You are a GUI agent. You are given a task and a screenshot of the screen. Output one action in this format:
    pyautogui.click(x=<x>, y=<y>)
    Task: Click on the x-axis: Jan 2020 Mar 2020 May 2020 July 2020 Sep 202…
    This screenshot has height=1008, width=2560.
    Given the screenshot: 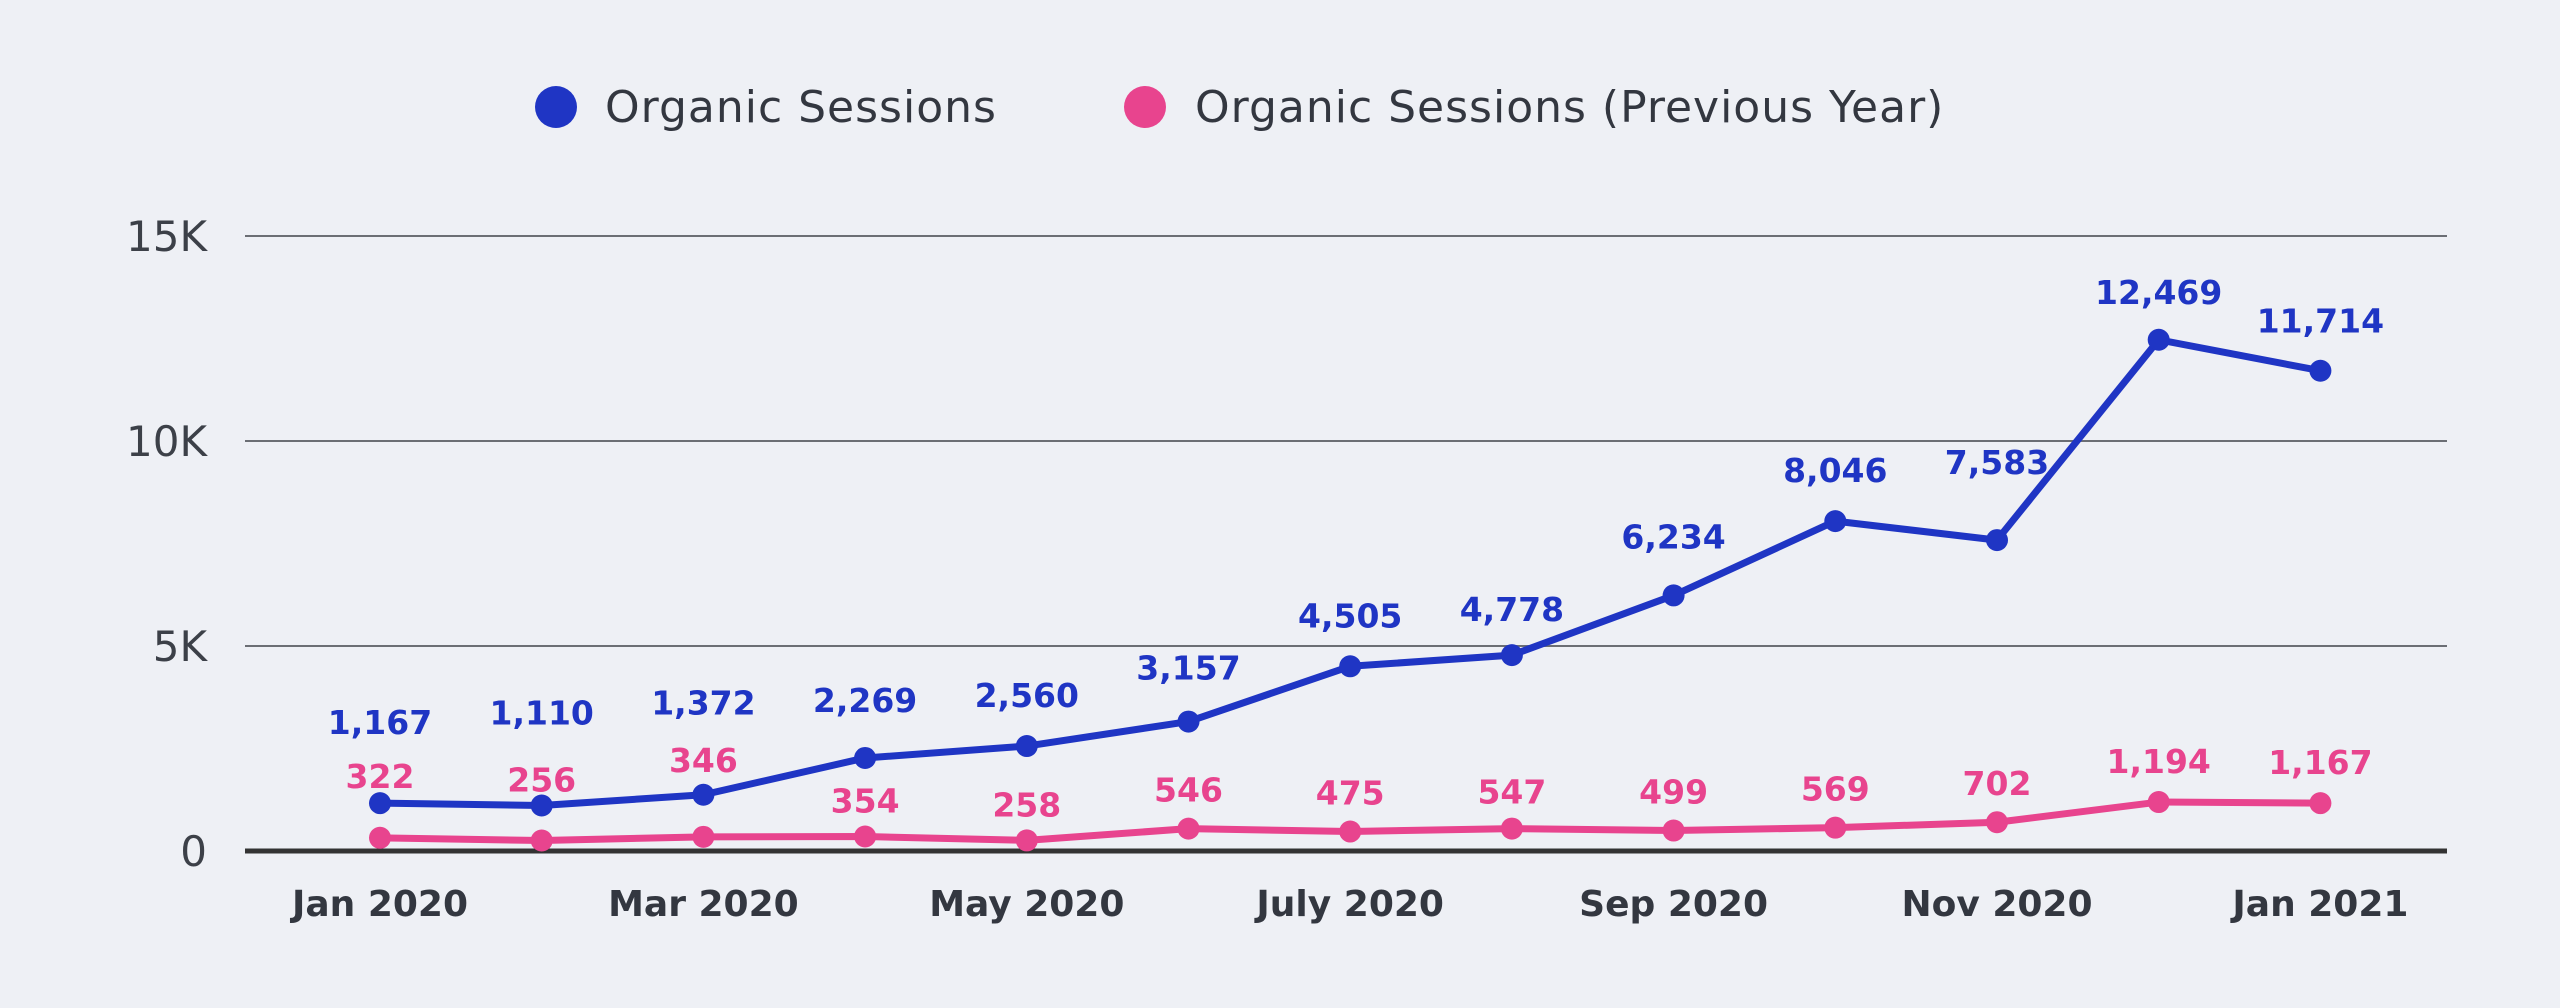 What is the action you would take?
    pyautogui.click(x=1348, y=904)
    